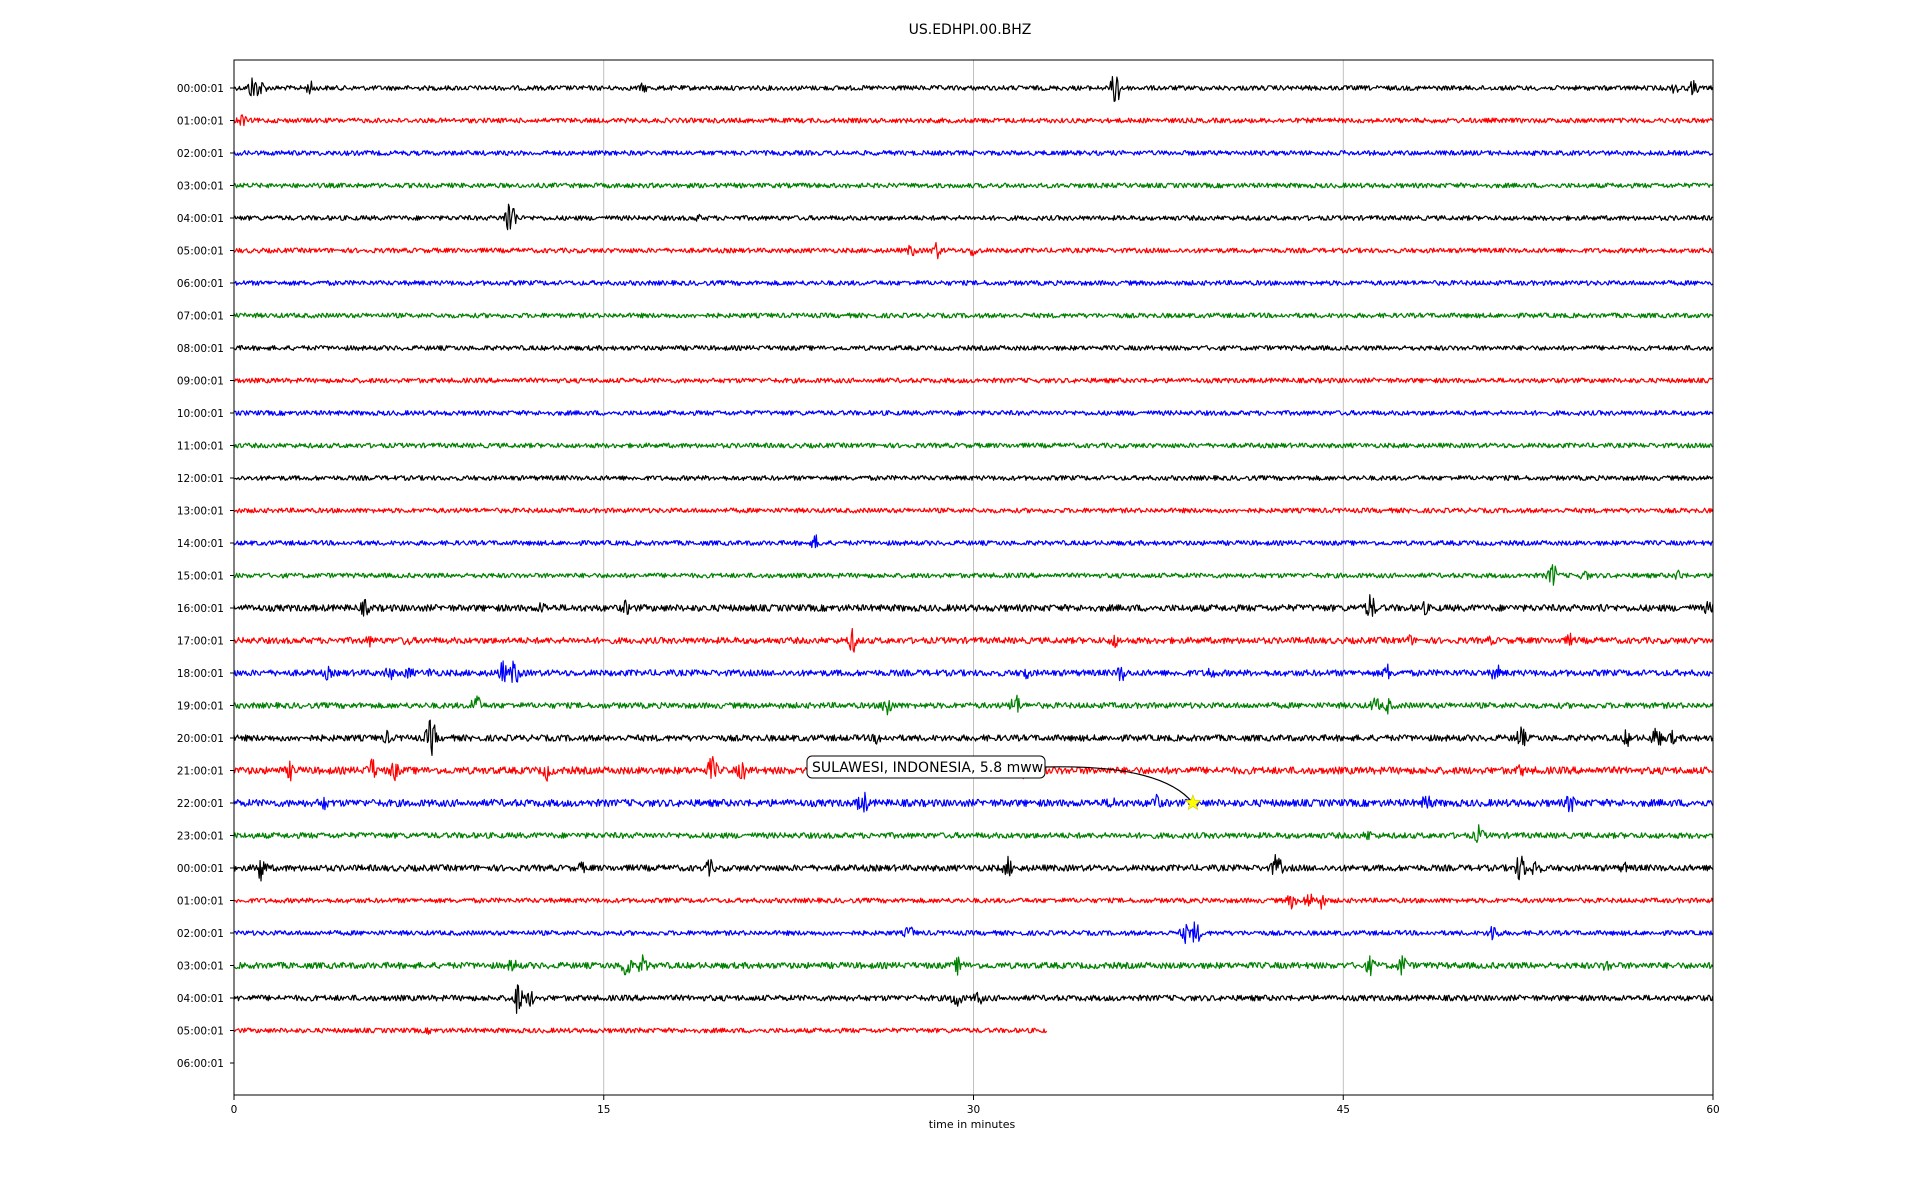 This screenshot has height=1204, width=1920. I want to click on row-label-1: 01:00:01, so click(200, 122).